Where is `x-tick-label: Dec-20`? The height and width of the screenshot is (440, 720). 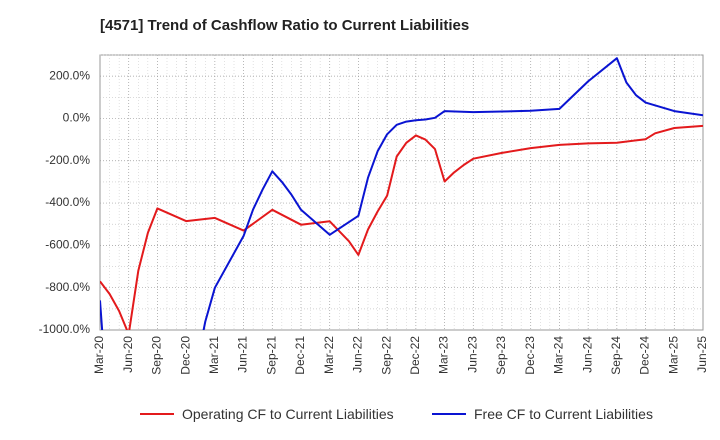
x-tick-label: Dec-20 is located at coordinates (185, 355).